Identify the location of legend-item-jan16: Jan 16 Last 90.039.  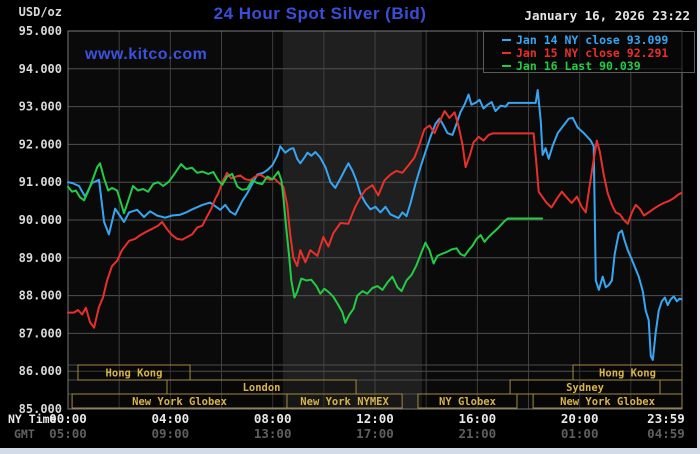
(598, 65).